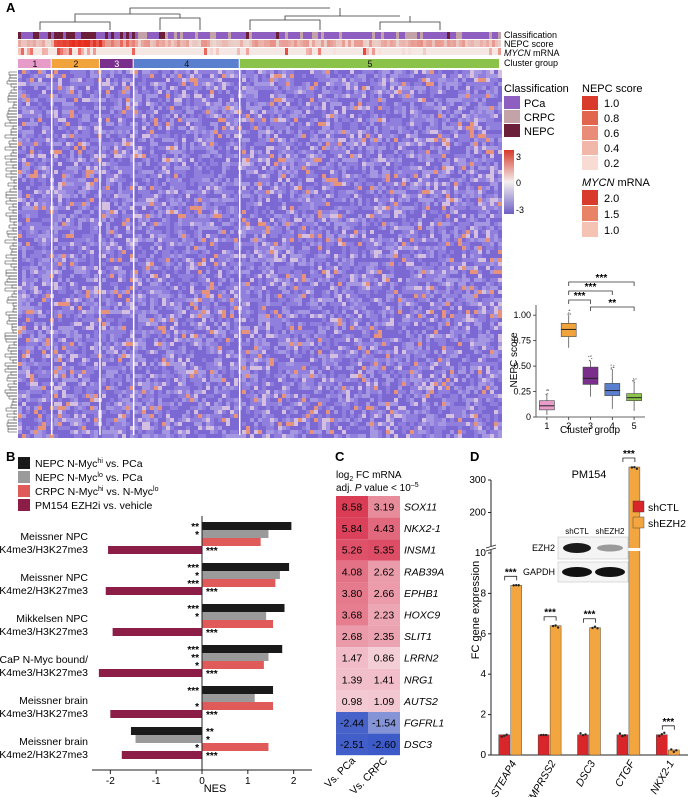 This screenshot has height=797, width=700. I want to click on panel-c-letter: C, so click(340, 456).